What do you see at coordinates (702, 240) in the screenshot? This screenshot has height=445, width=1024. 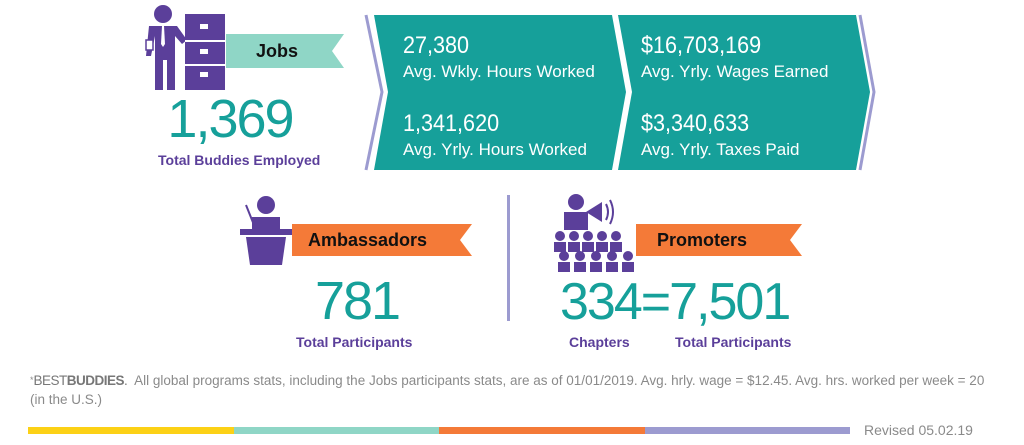 I see `promoters-banner-label: Promoters` at bounding box center [702, 240].